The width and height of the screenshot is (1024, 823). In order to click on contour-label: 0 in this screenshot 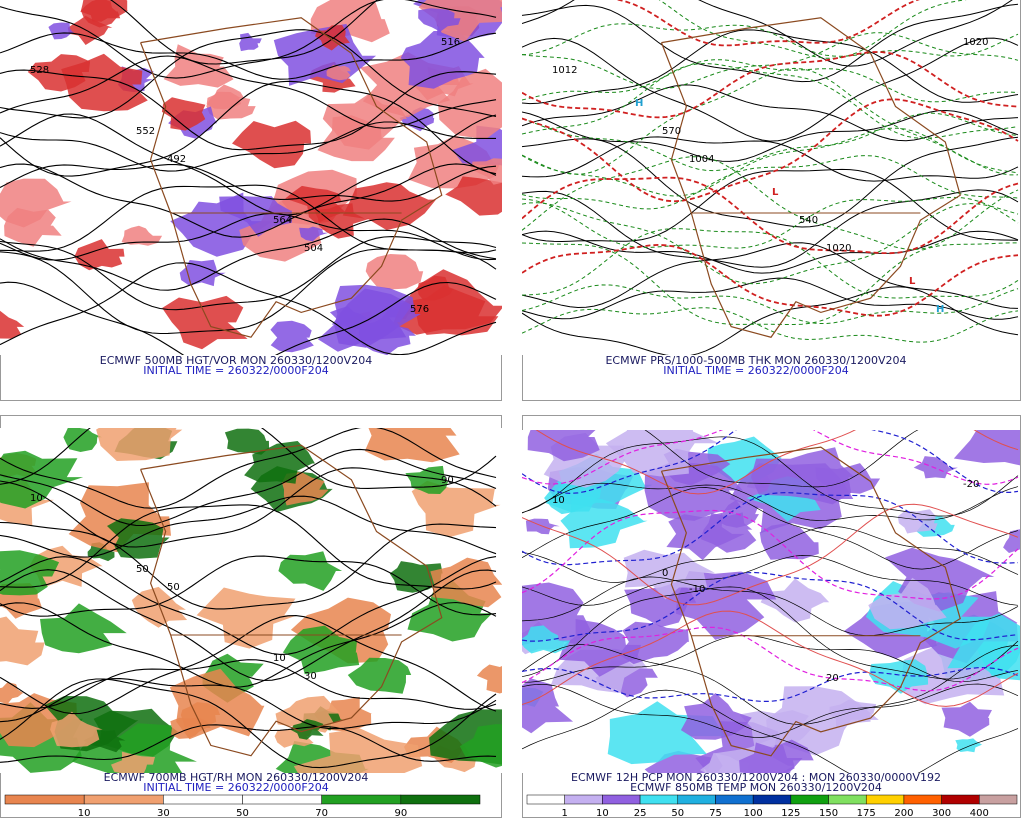, I will do `click(665, 573)`.